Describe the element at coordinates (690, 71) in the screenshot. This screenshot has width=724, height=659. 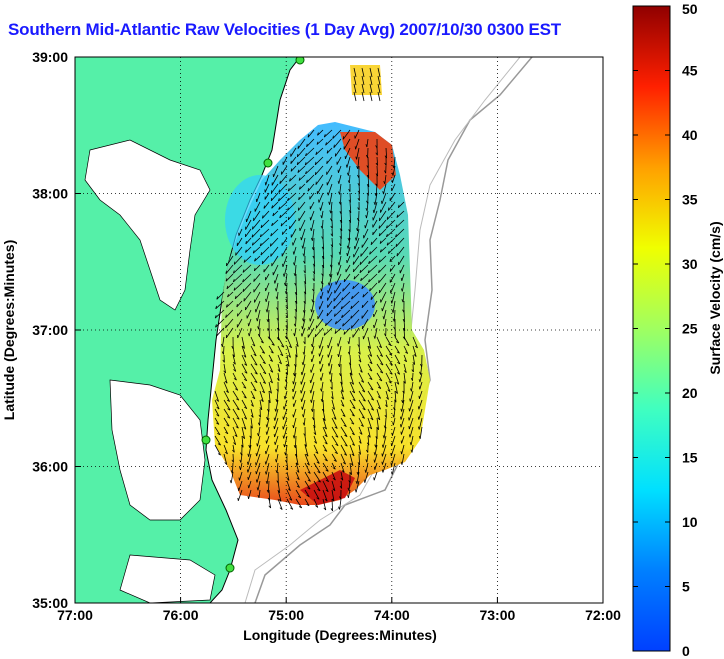
I see `colorbar-tick-label: 45` at that location.